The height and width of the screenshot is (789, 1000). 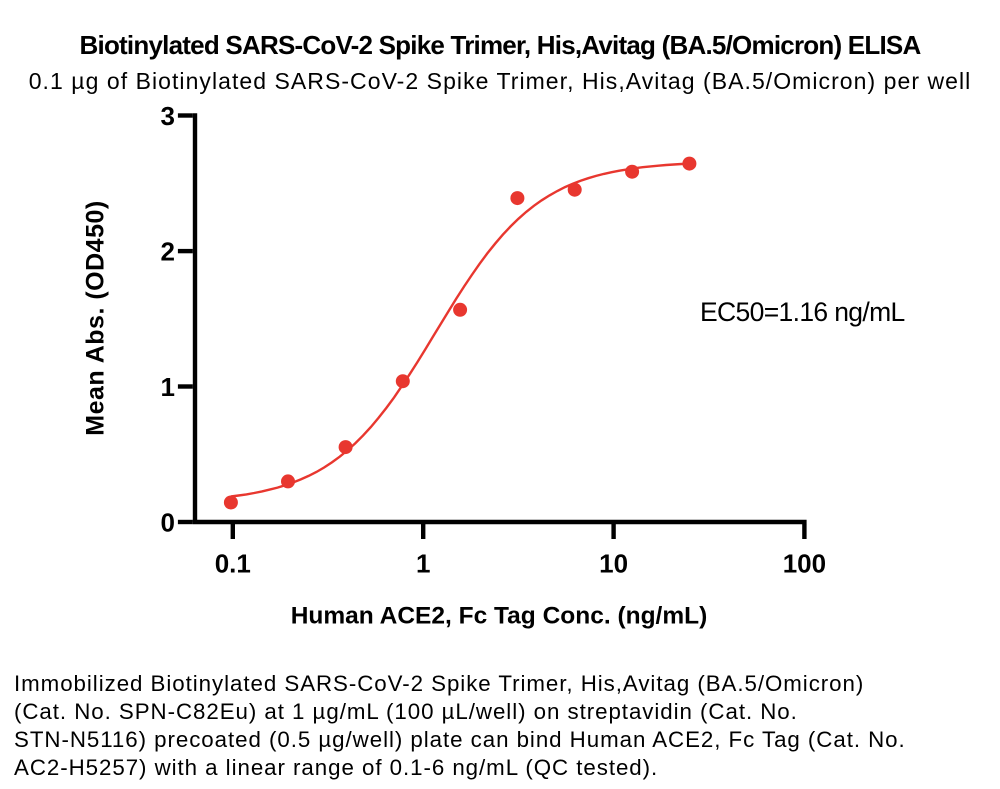 I want to click on svg-text: 10, so click(x=613, y=563).